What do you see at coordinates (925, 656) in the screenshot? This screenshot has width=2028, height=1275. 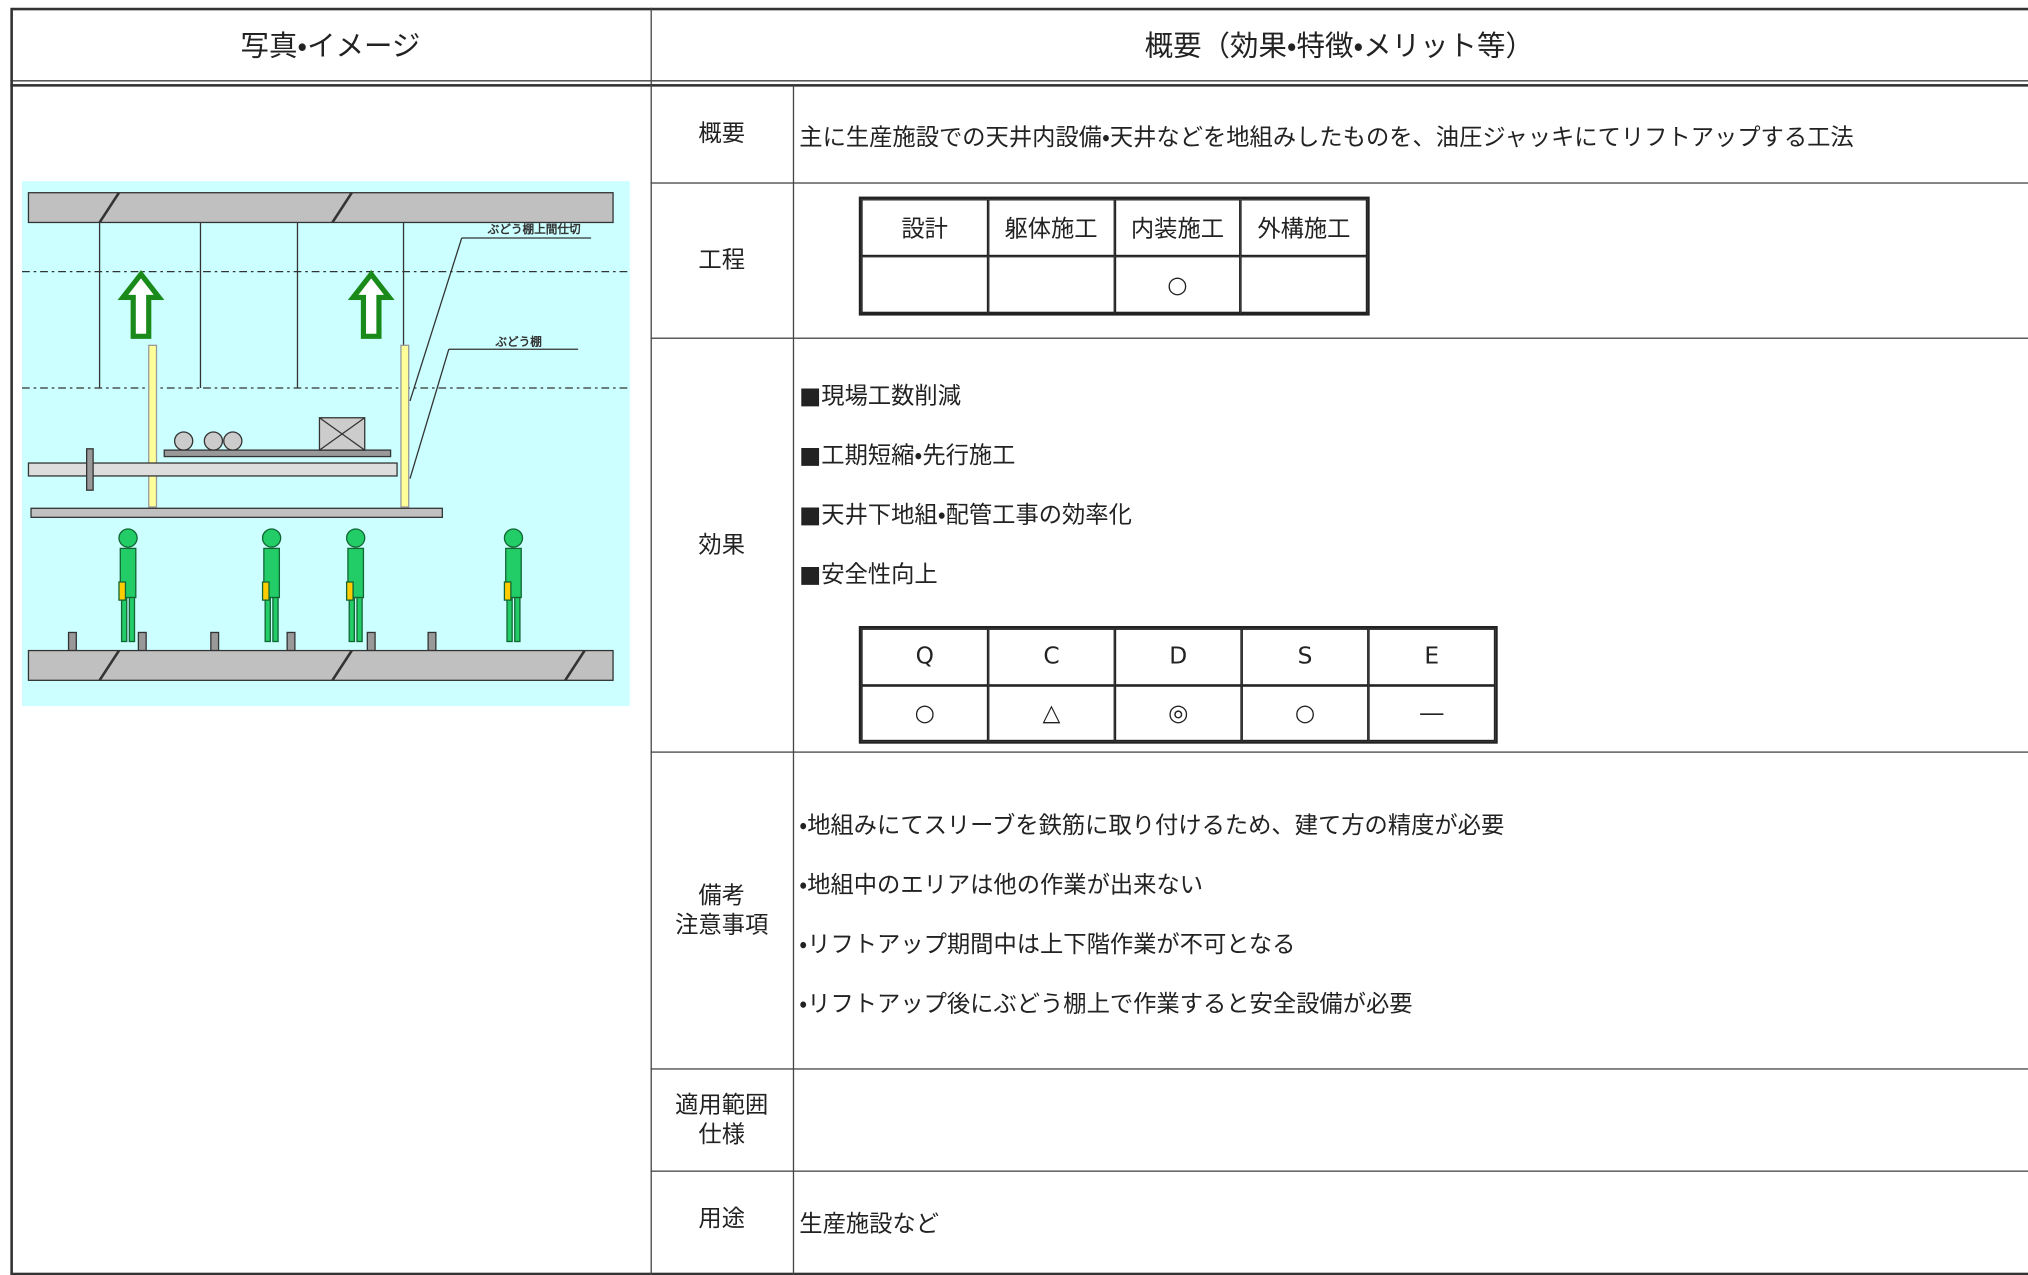 I see `cell: Q` at bounding box center [925, 656].